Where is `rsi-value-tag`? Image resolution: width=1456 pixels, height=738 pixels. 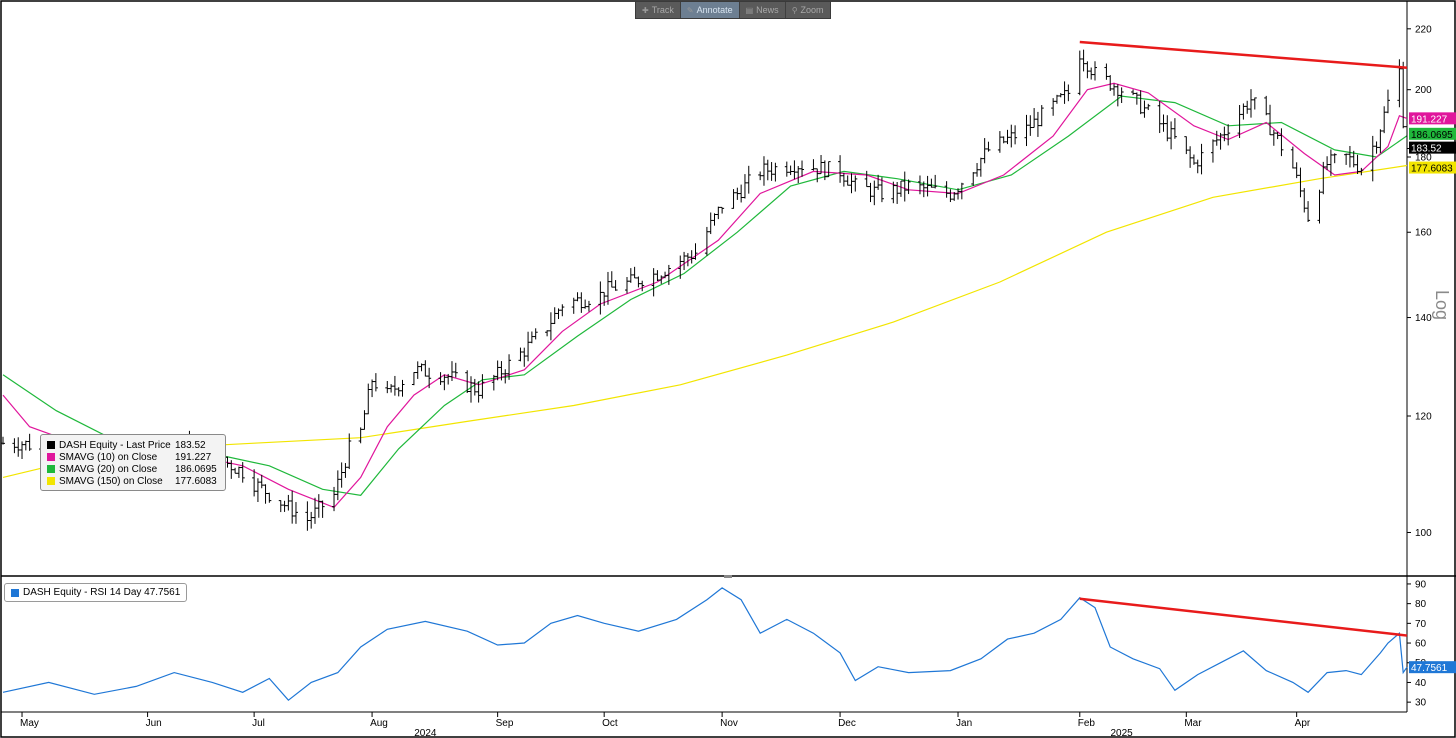 rsi-value-tag is located at coordinates (1432, 667).